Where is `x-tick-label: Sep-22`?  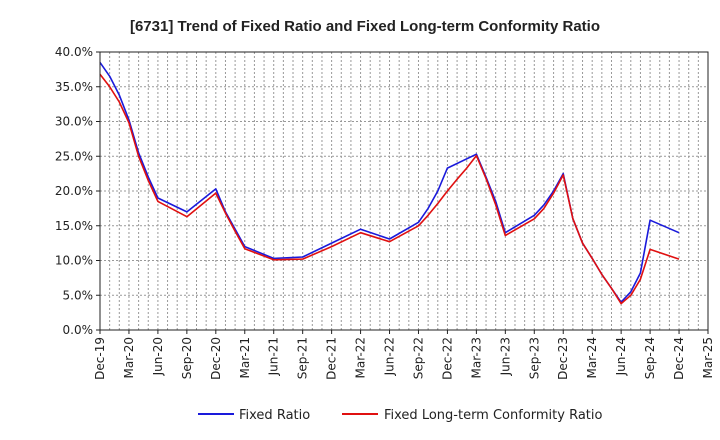 x-tick-label: Sep-22 is located at coordinates (418, 358).